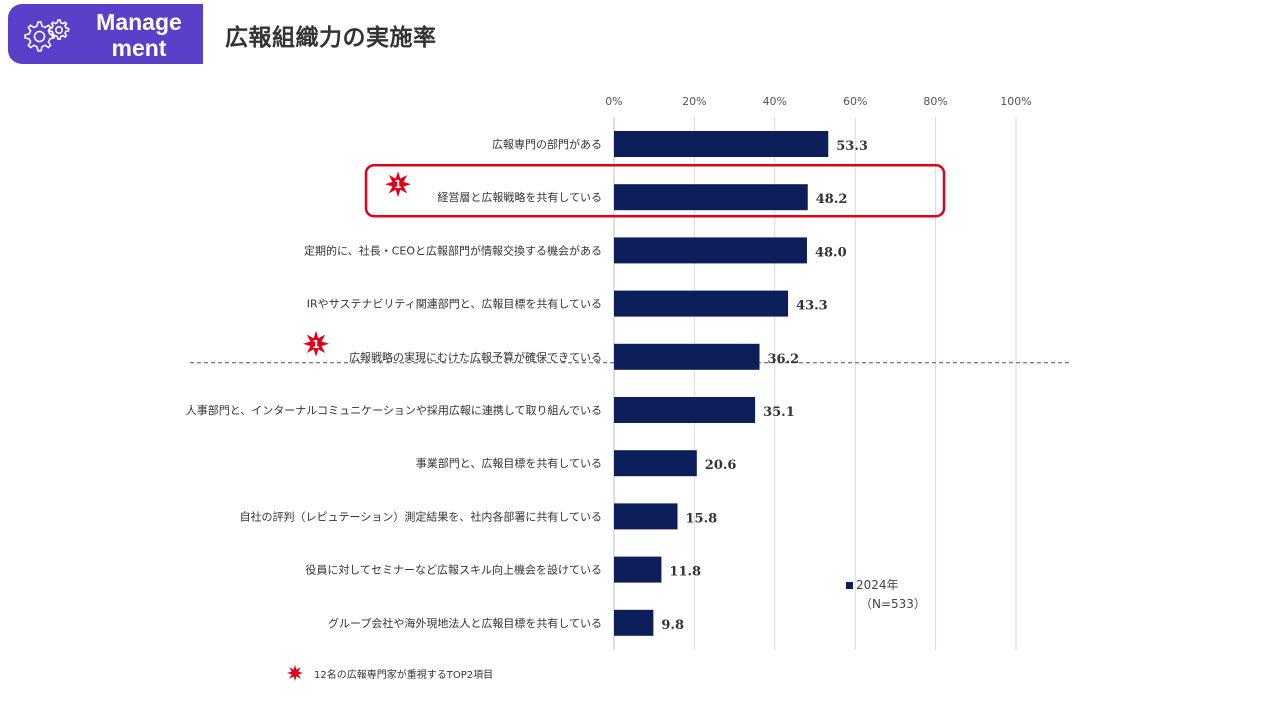 This screenshot has height=720, width=1280. I want to click on value-label: 15.8, so click(702, 518).